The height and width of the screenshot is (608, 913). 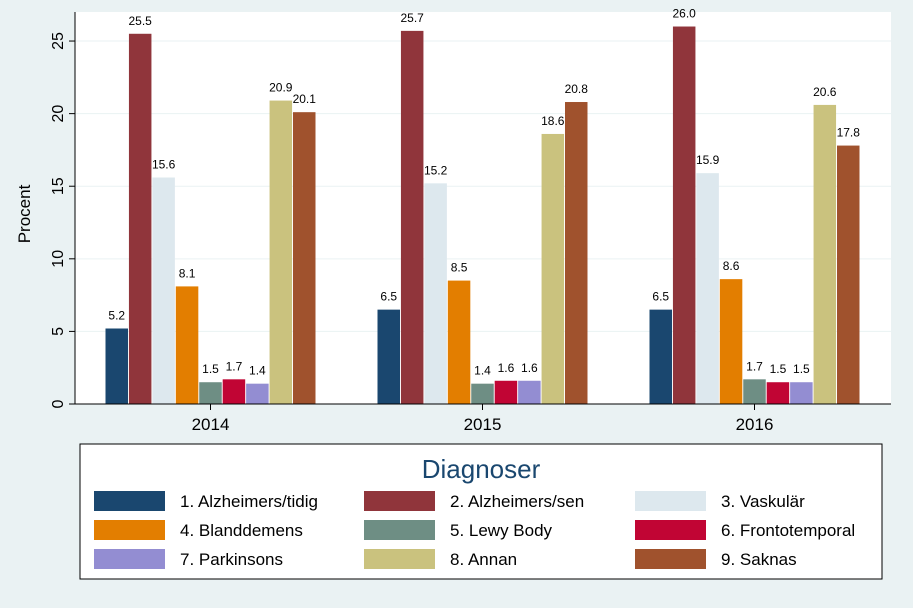 What do you see at coordinates (759, 559) in the screenshot?
I see `legend-label: 9. Saknas` at bounding box center [759, 559].